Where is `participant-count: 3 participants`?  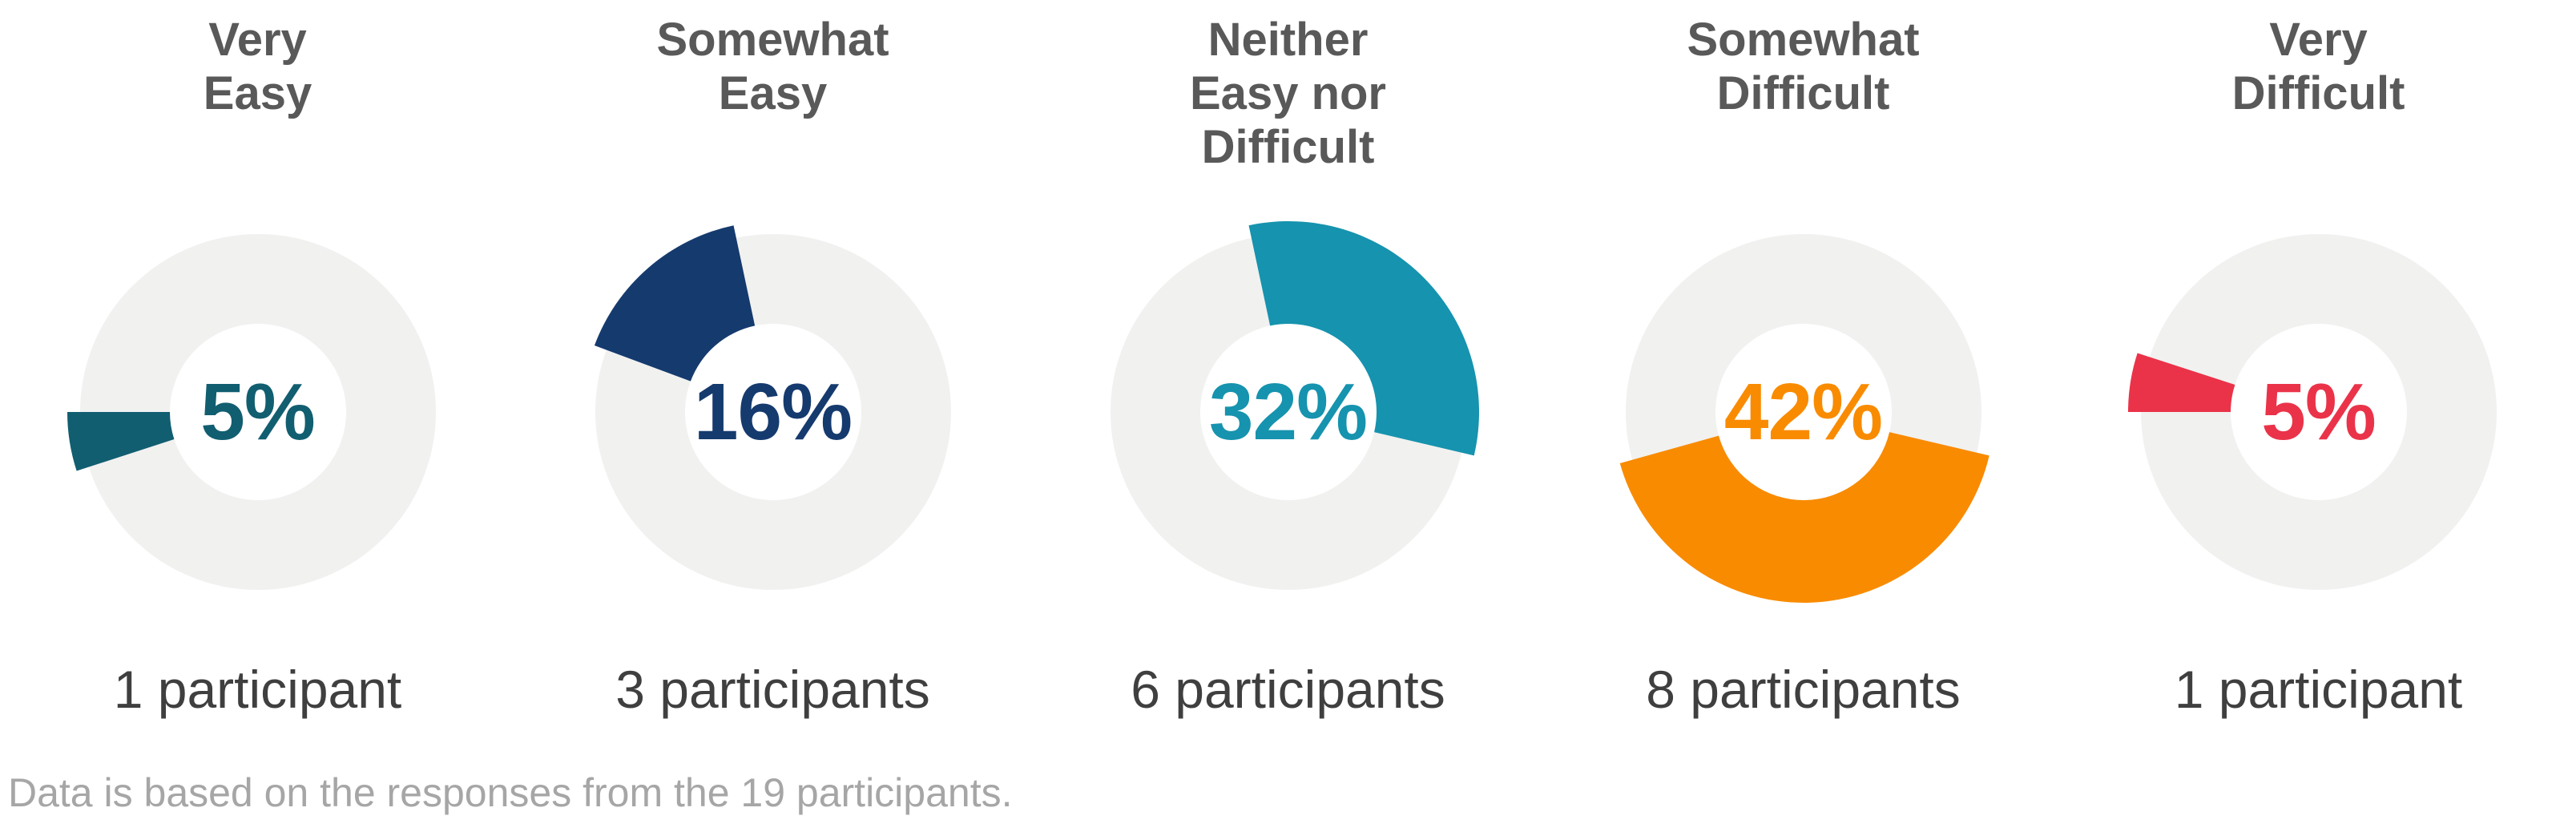 participant-count: 3 participants is located at coordinates (772, 689).